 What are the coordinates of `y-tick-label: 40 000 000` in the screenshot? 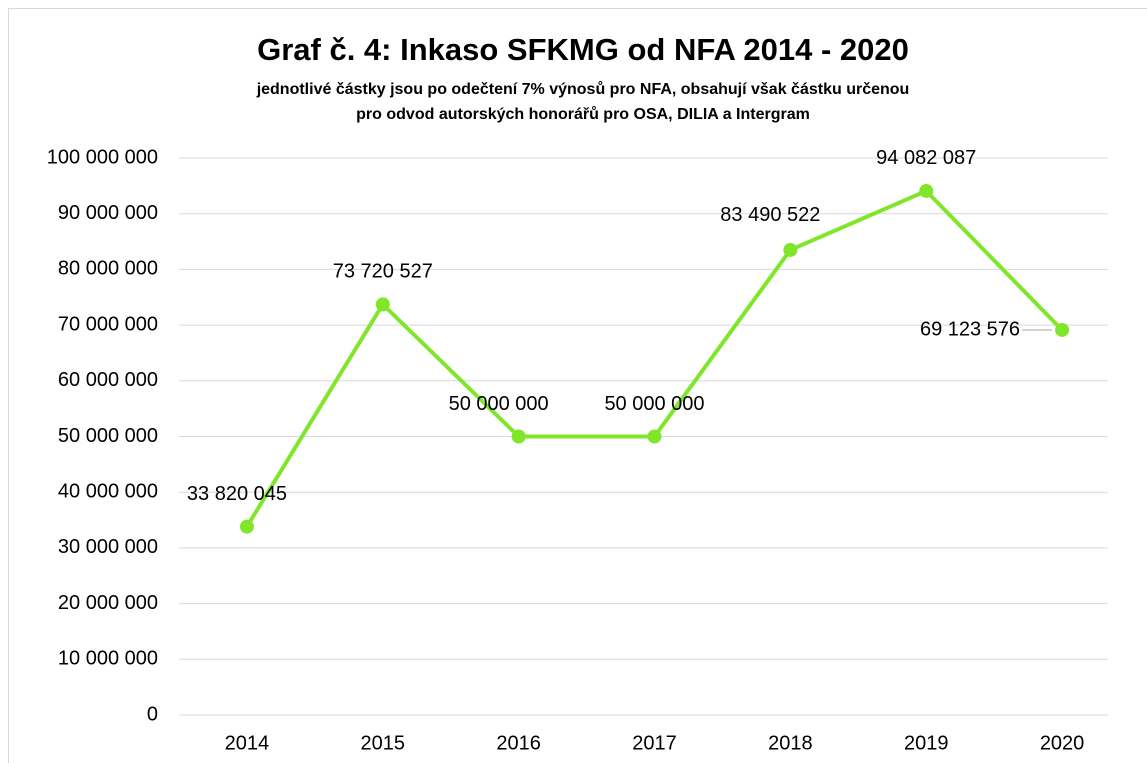 It's located at (108, 491).